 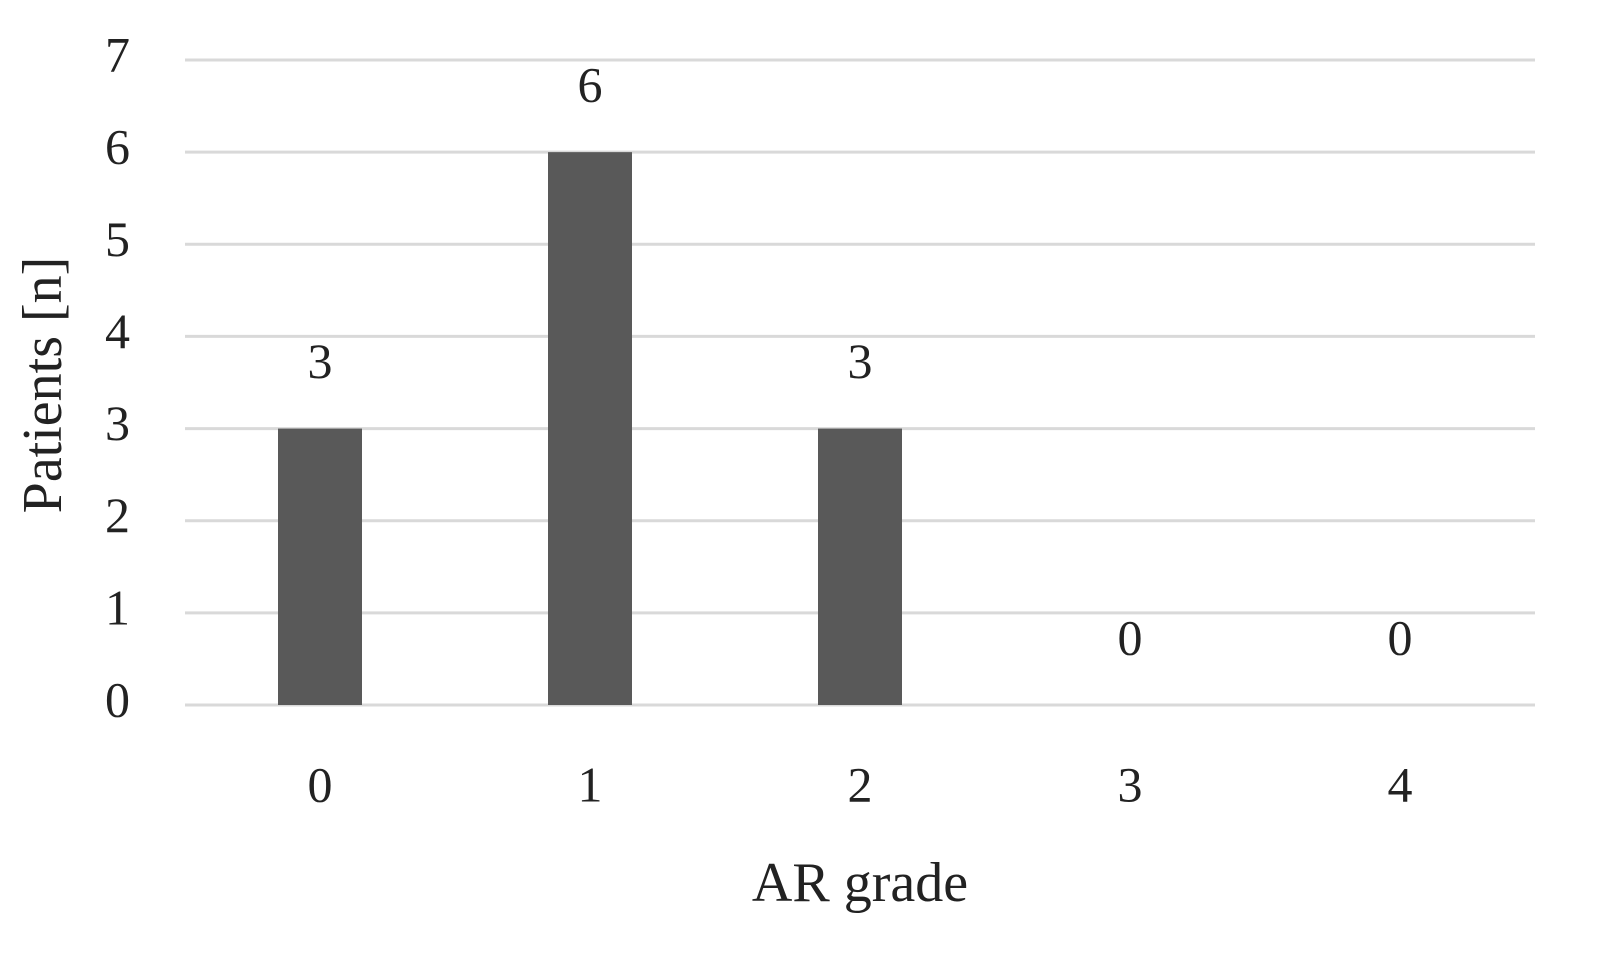 I want to click on data-label: 6, so click(x=590, y=85).